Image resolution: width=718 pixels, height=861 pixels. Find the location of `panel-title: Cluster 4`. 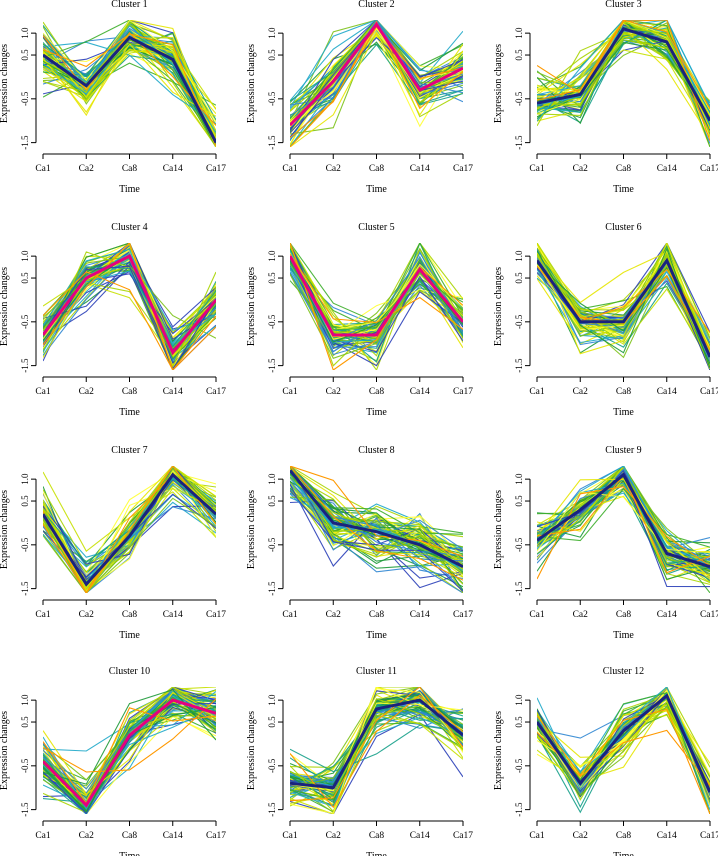

panel-title: Cluster 4 is located at coordinates (129, 227).